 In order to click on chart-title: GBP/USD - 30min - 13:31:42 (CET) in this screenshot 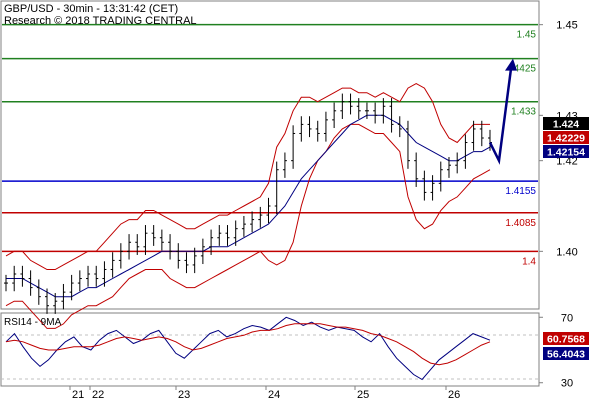, I will do `click(91, 9)`.